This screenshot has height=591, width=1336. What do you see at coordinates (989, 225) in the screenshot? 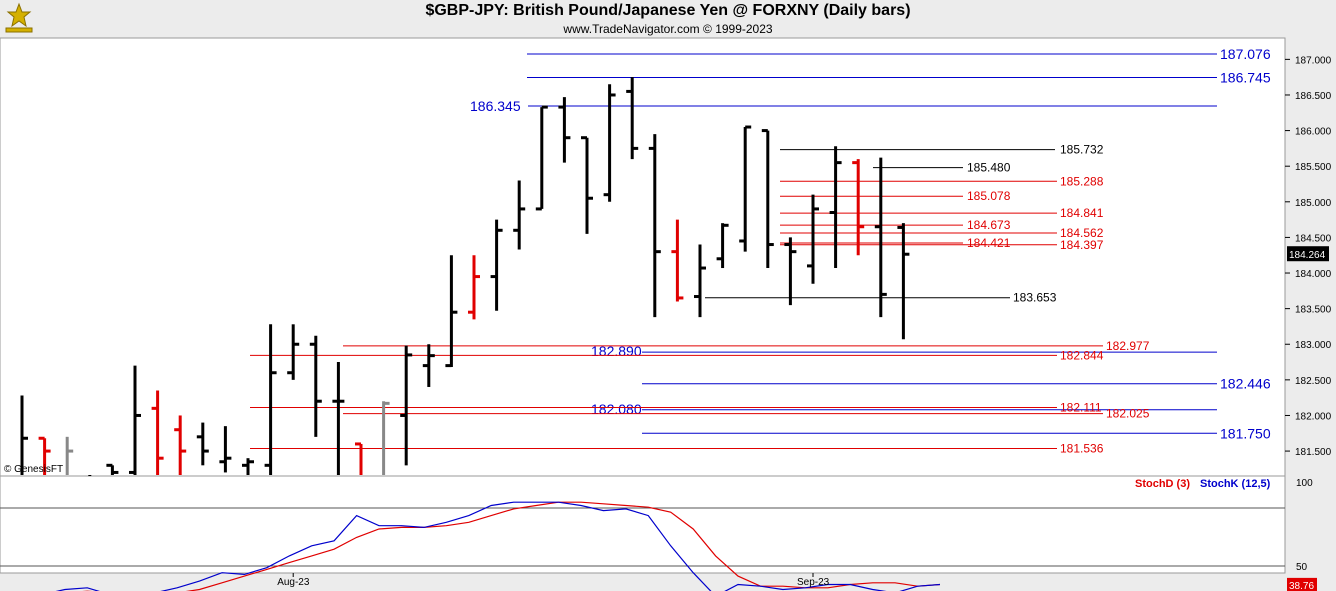
I see `red-level-label: 184.673` at bounding box center [989, 225].